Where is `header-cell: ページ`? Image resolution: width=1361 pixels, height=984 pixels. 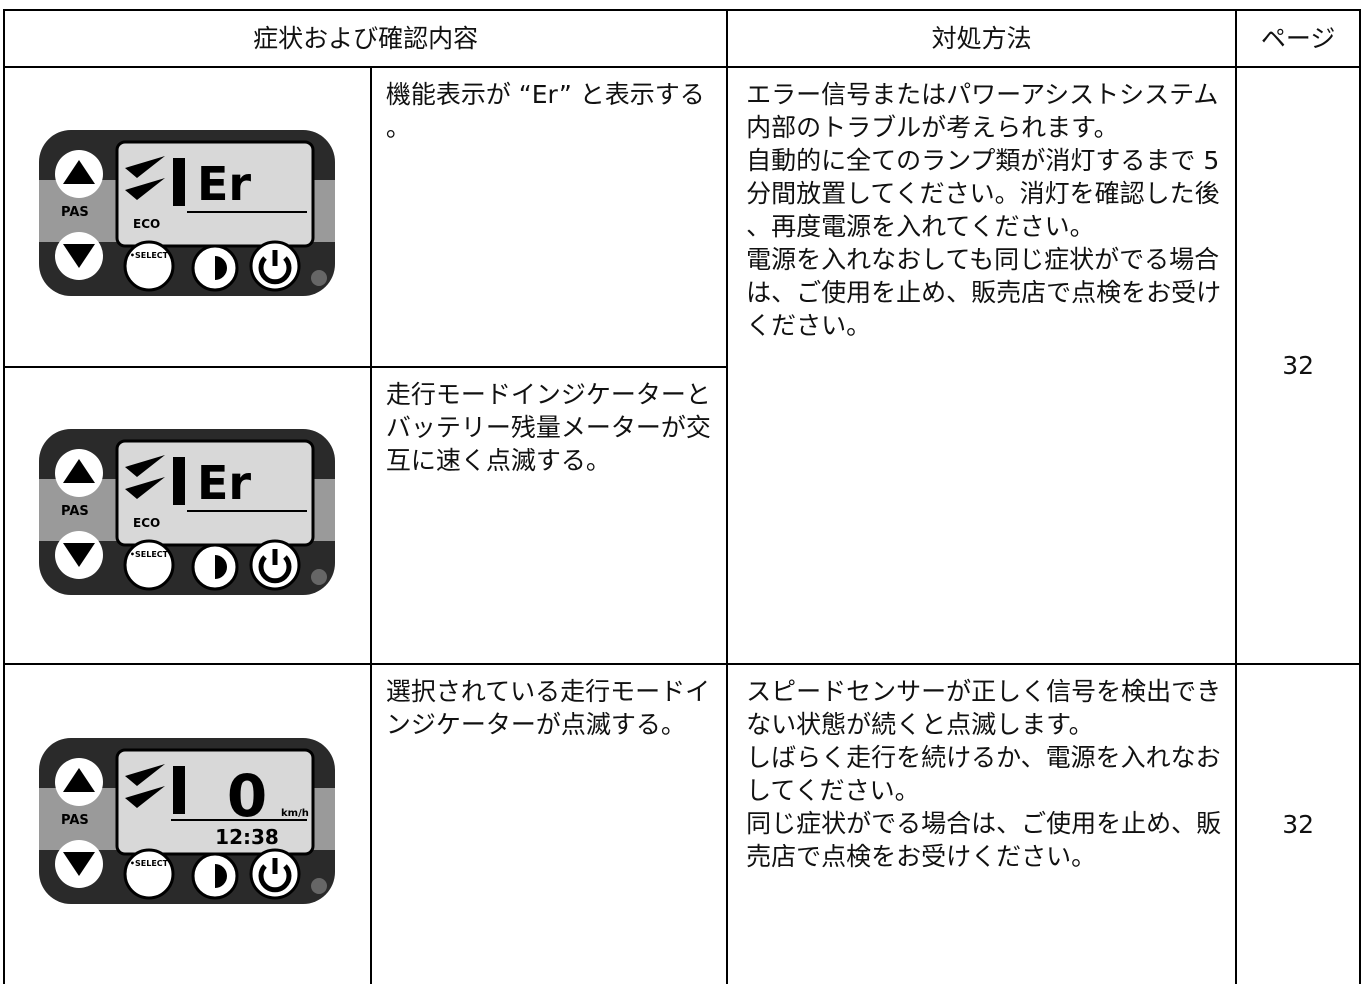 header-cell: ページ is located at coordinates (1298, 38).